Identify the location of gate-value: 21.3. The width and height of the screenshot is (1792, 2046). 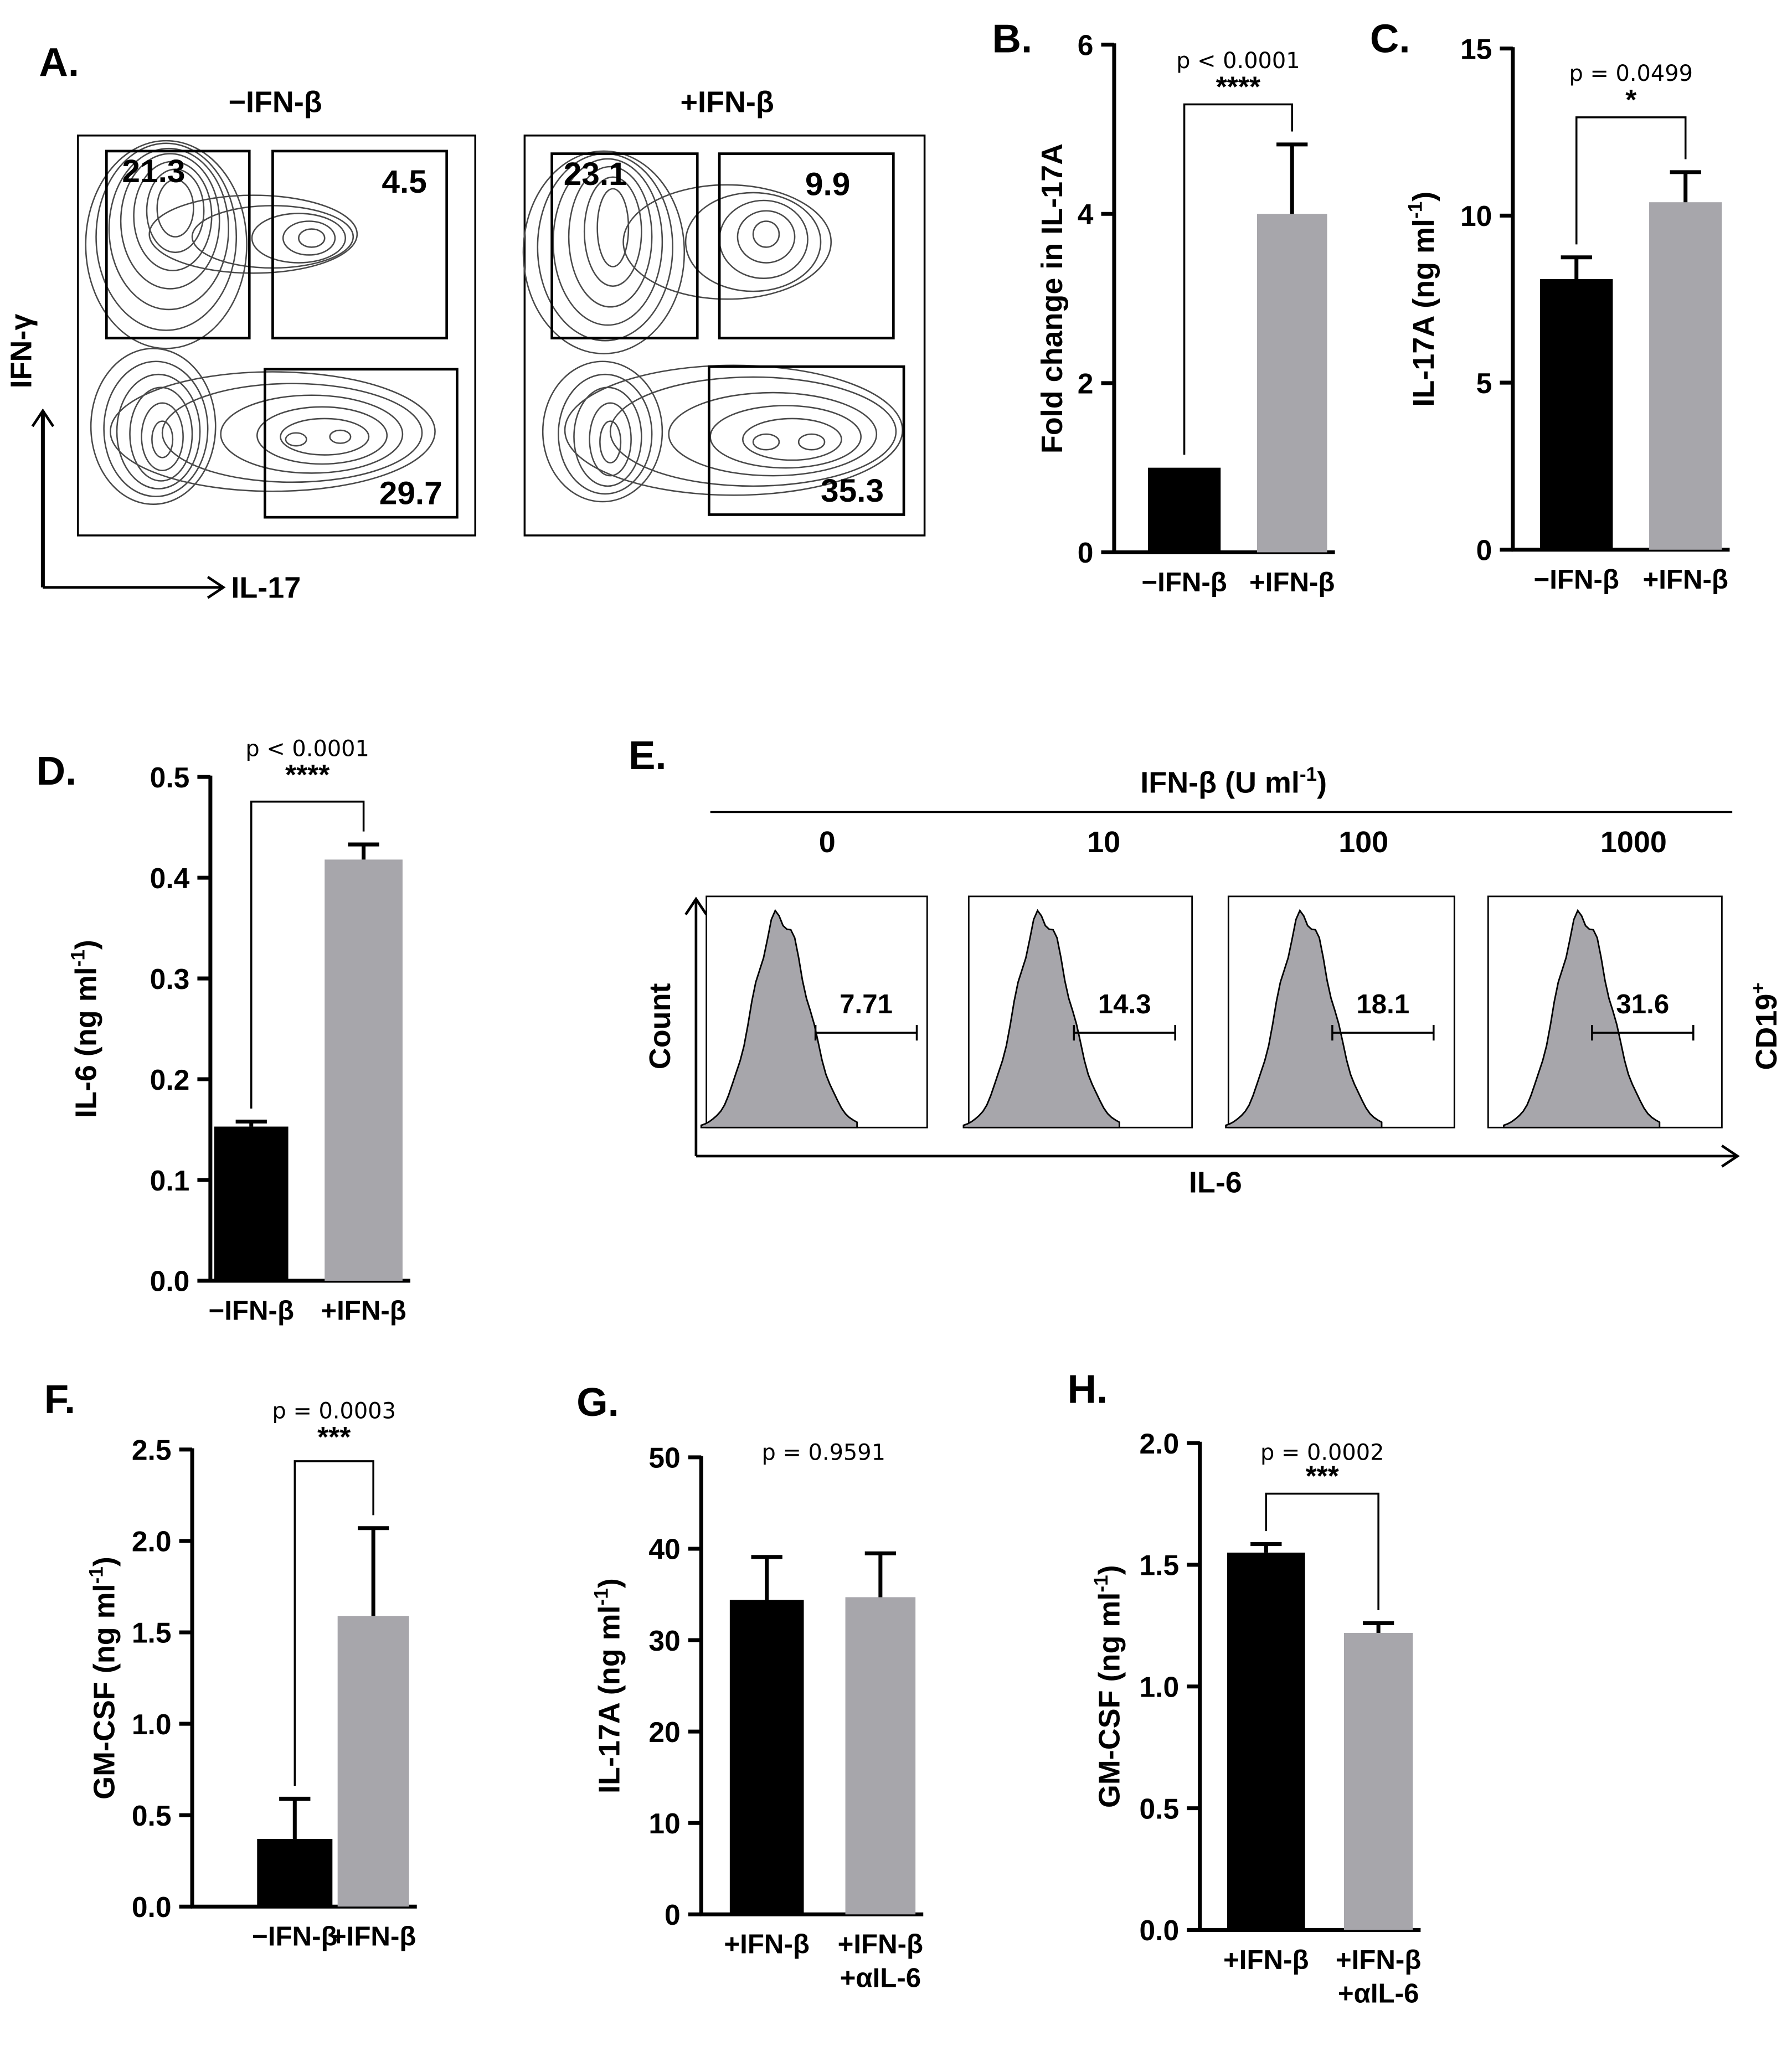
(153, 171).